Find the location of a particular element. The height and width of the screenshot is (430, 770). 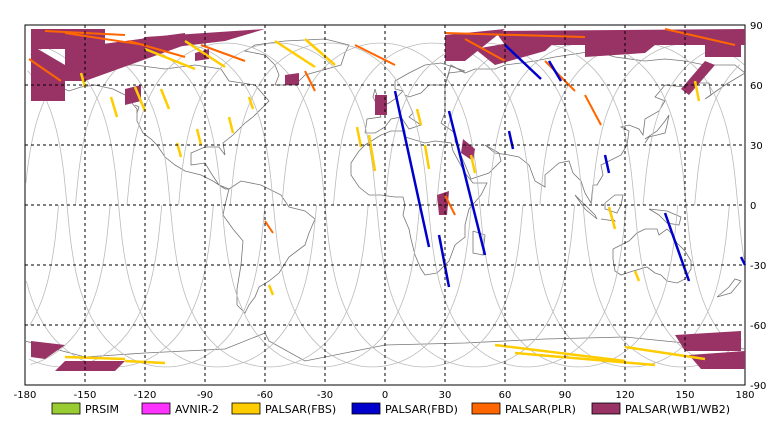

y-tick-label: -30 is located at coordinates (758, 266).